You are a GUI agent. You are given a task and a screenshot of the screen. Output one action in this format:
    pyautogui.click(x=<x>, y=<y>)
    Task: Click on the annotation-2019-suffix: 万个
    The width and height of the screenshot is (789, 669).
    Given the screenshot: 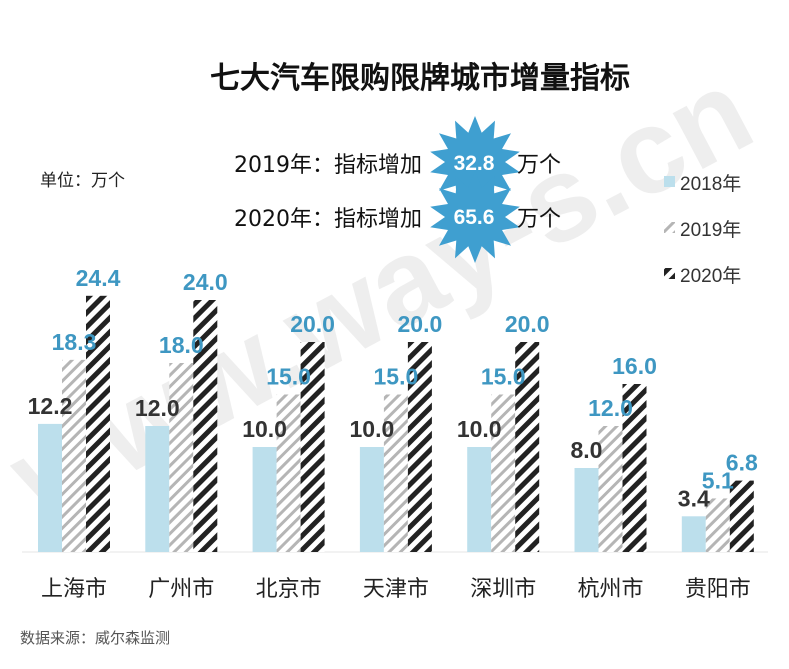 What is the action you would take?
    pyautogui.click(x=539, y=165)
    